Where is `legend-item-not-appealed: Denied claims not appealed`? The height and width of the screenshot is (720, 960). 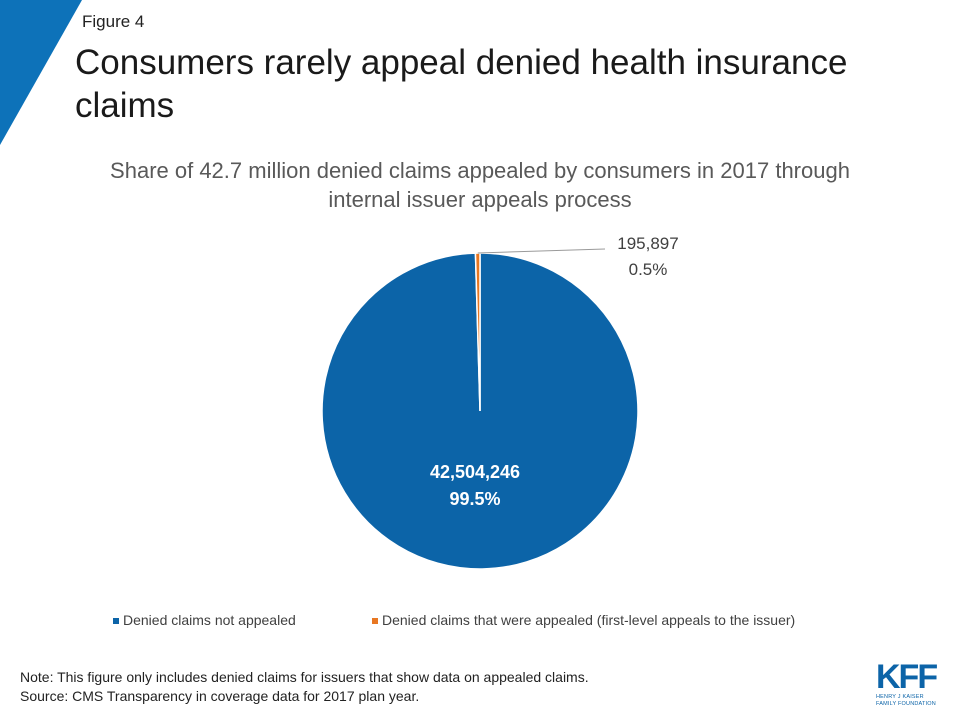
legend-item-not-appealed: Denied claims not appealed is located at coordinates (204, 620).